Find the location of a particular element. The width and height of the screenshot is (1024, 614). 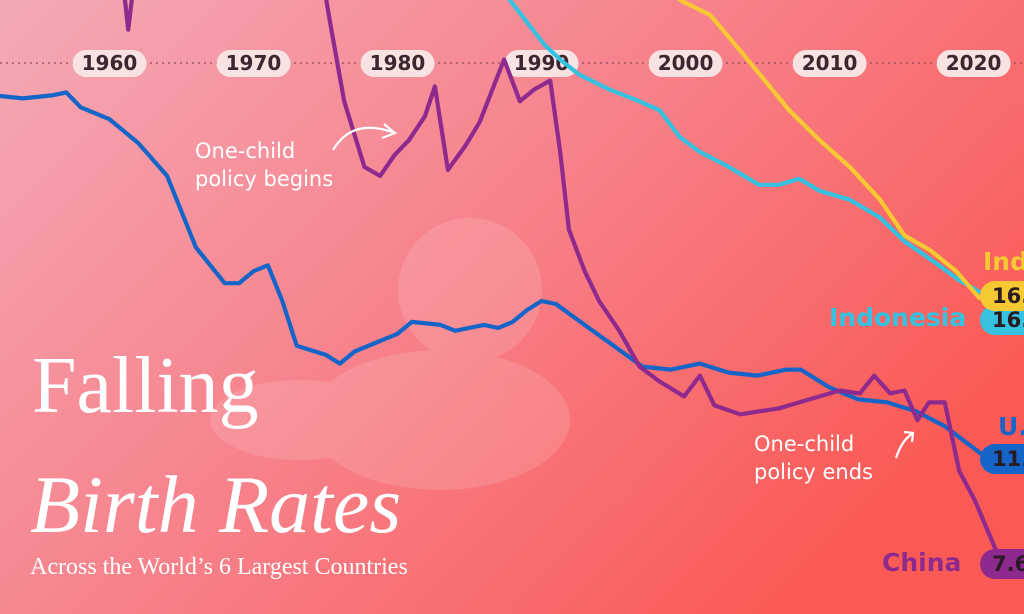

x-tick-label: 2000 is located at coordinates (686, 63).